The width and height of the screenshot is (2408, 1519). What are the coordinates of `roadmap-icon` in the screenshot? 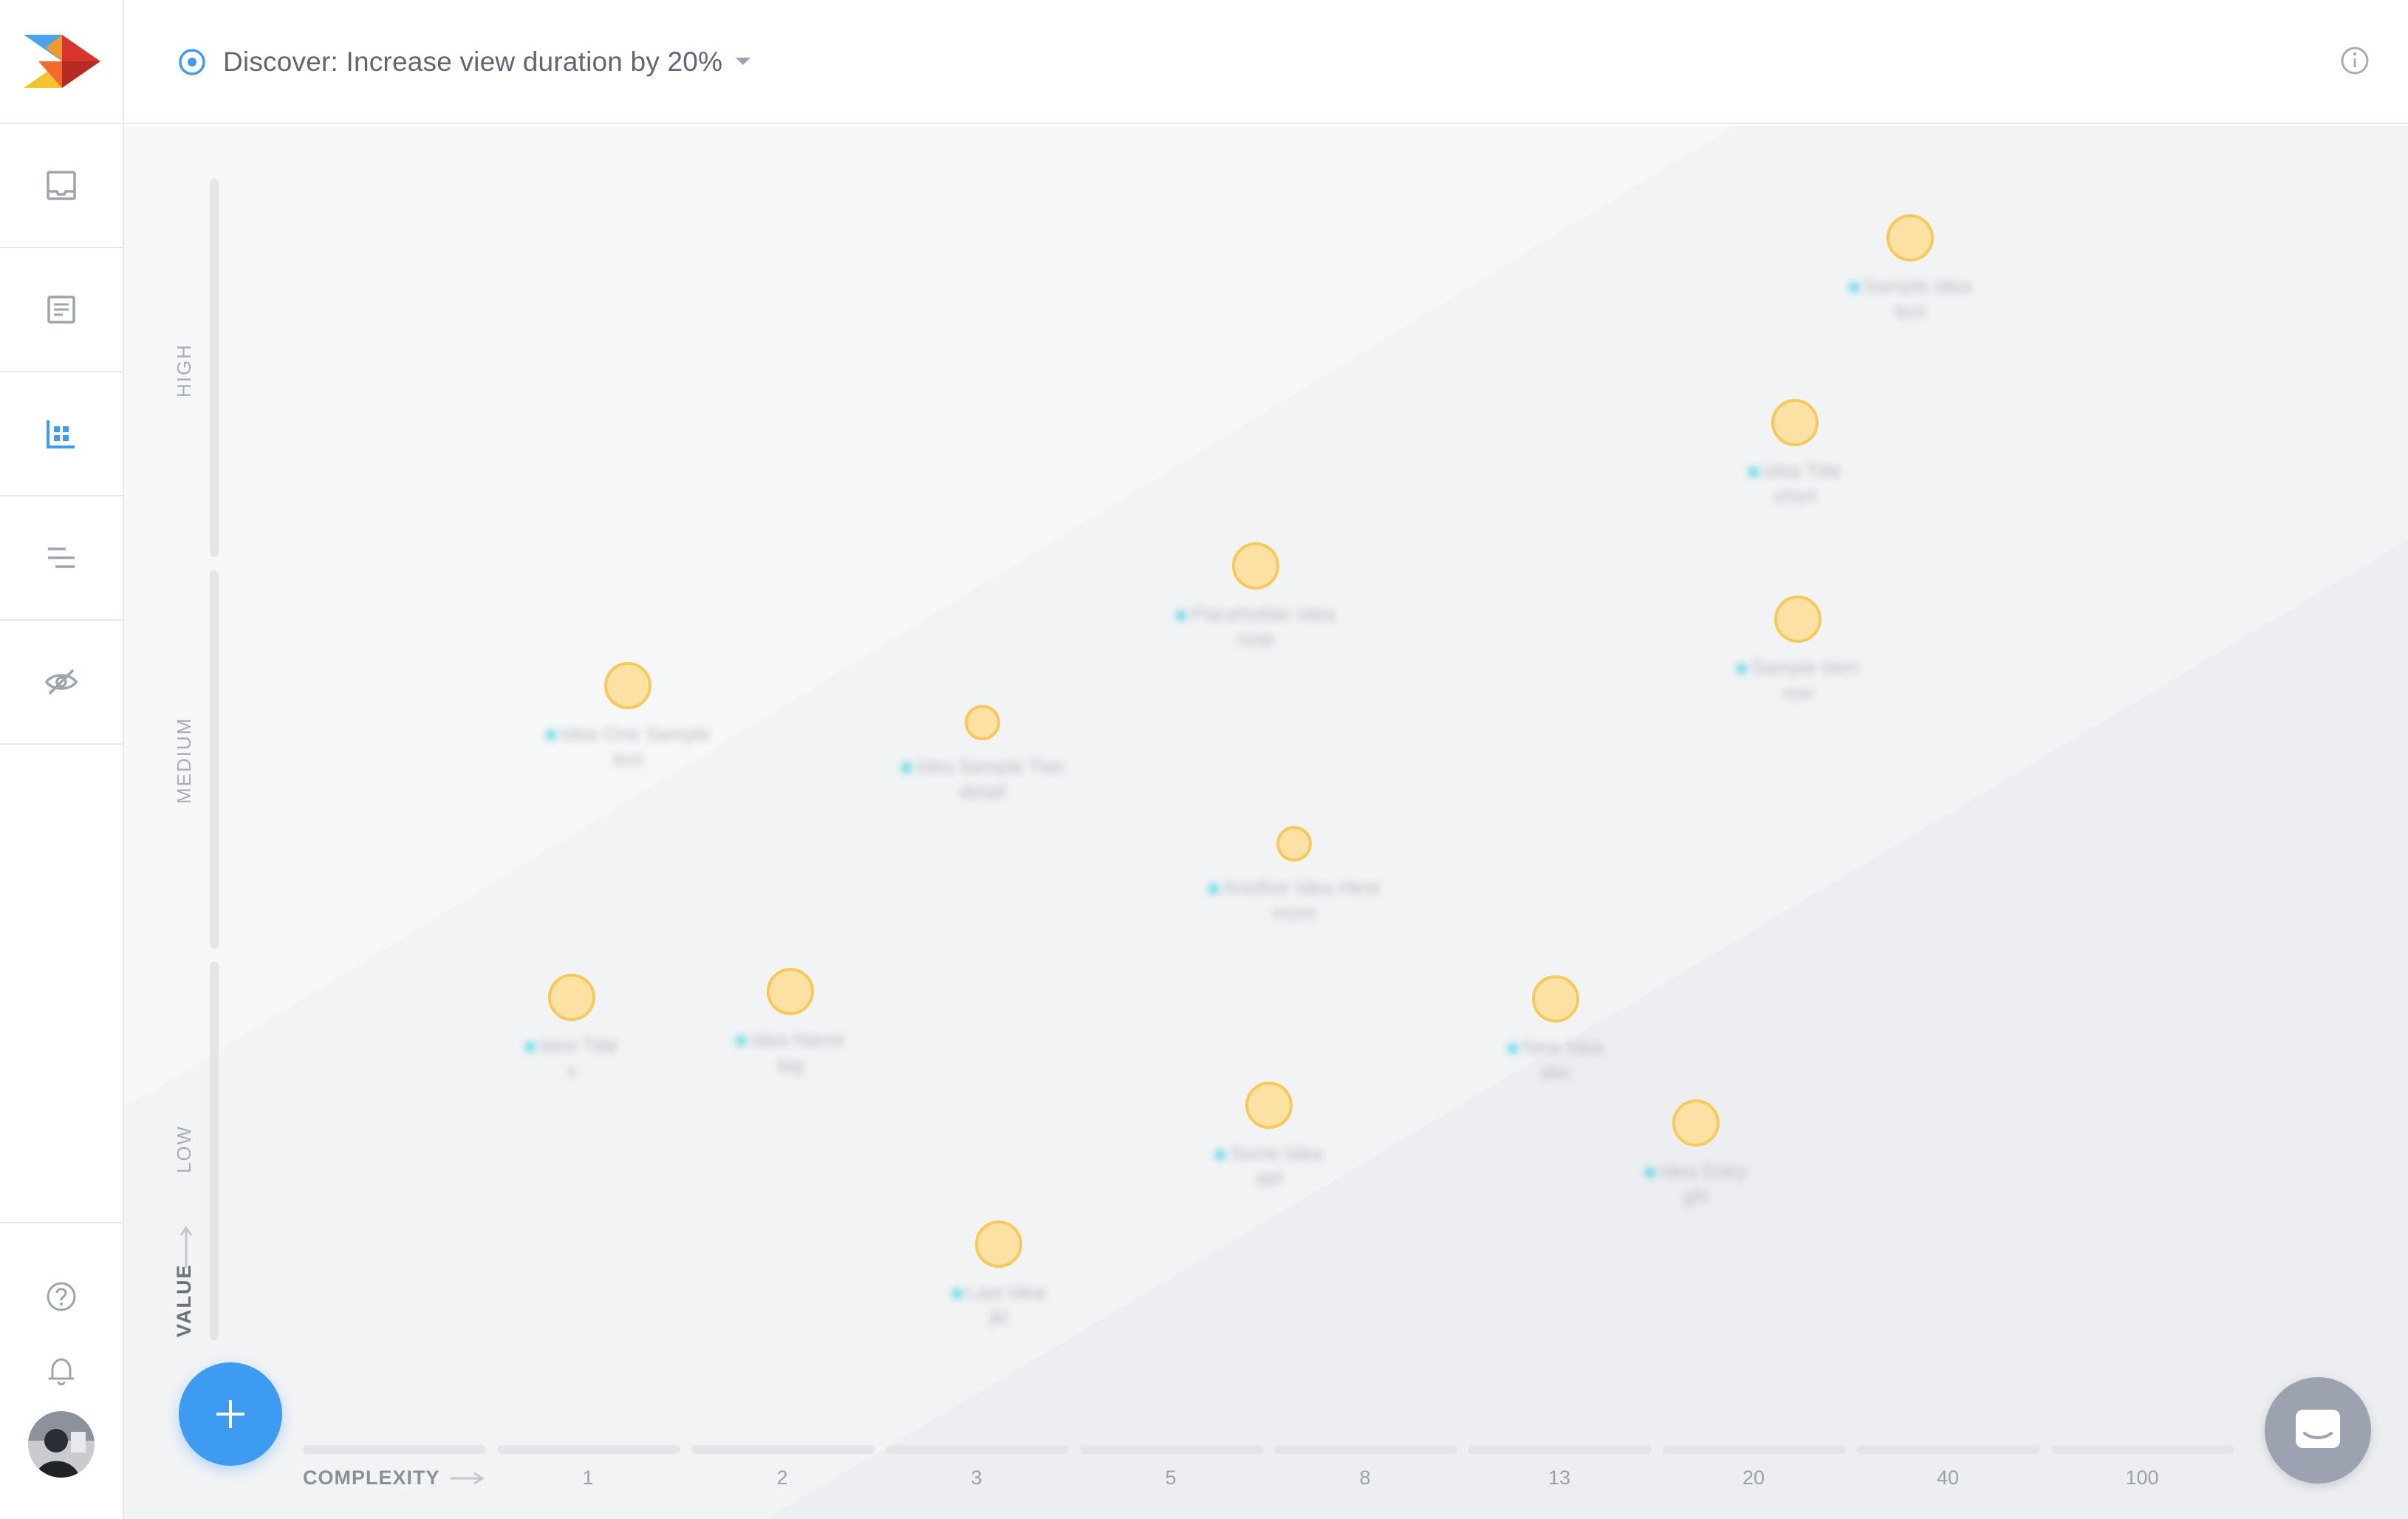 It's located at (61, 557).